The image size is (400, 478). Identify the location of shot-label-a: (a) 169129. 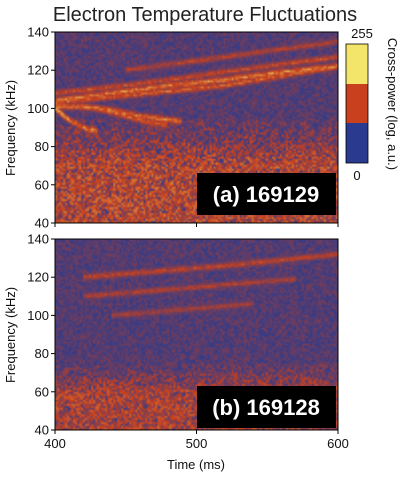
(266, 194).